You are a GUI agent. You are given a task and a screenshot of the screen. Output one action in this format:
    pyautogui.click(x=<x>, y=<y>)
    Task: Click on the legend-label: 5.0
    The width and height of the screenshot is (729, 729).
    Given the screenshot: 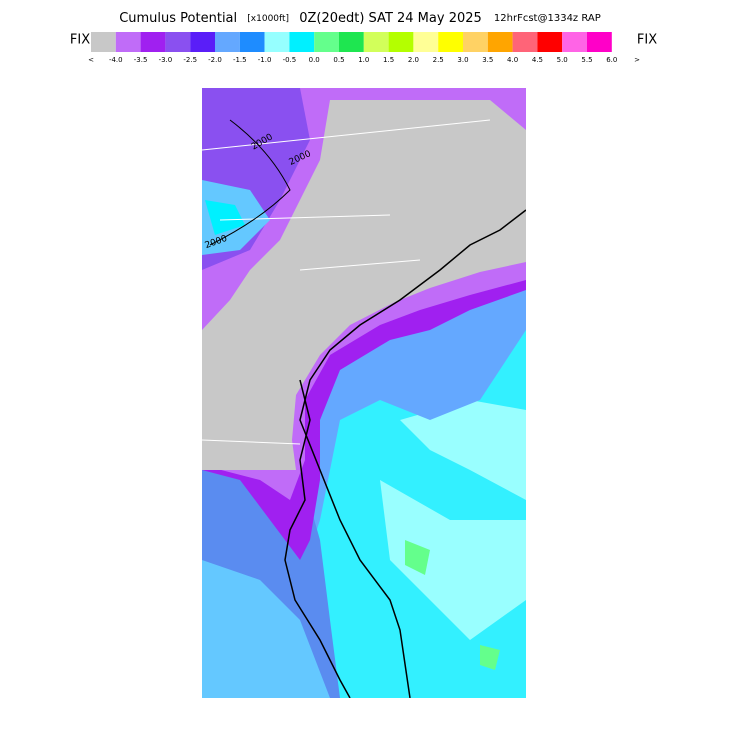 What is the action you would take?
    pyautogui.click(x=562, y=60)
    